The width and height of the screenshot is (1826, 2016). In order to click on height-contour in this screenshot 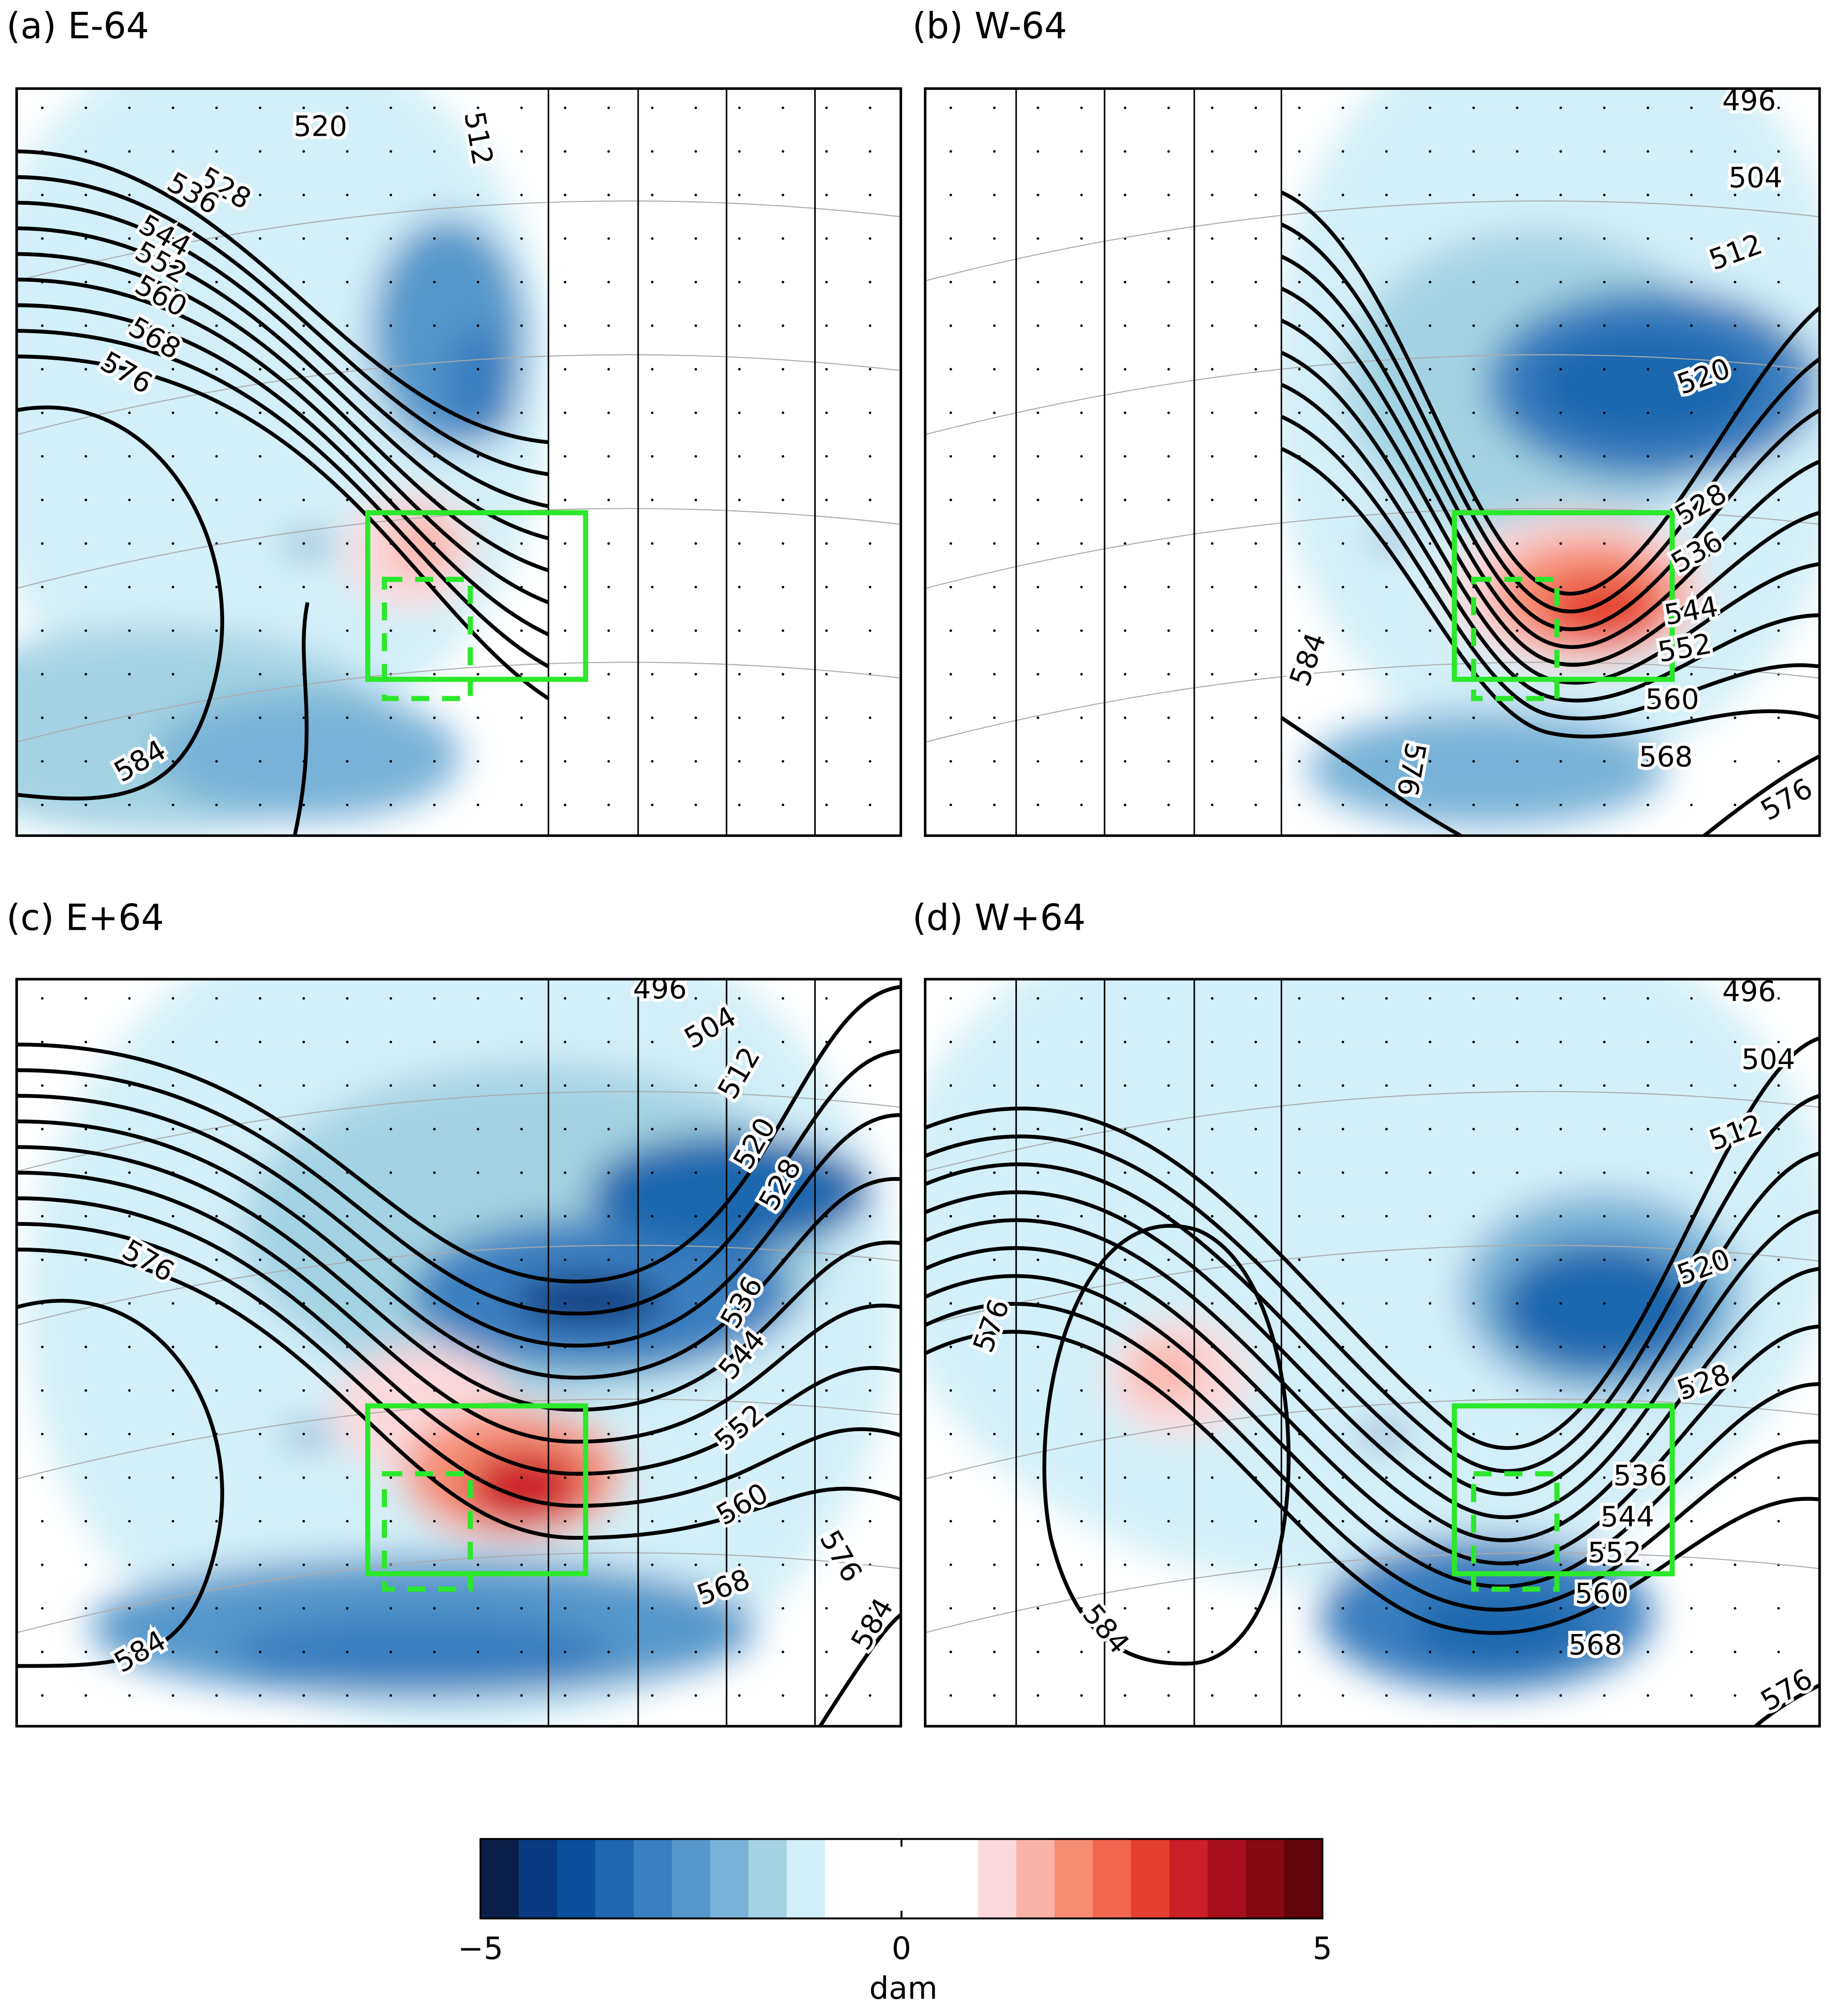, I will do `click(1372, 1457)`.